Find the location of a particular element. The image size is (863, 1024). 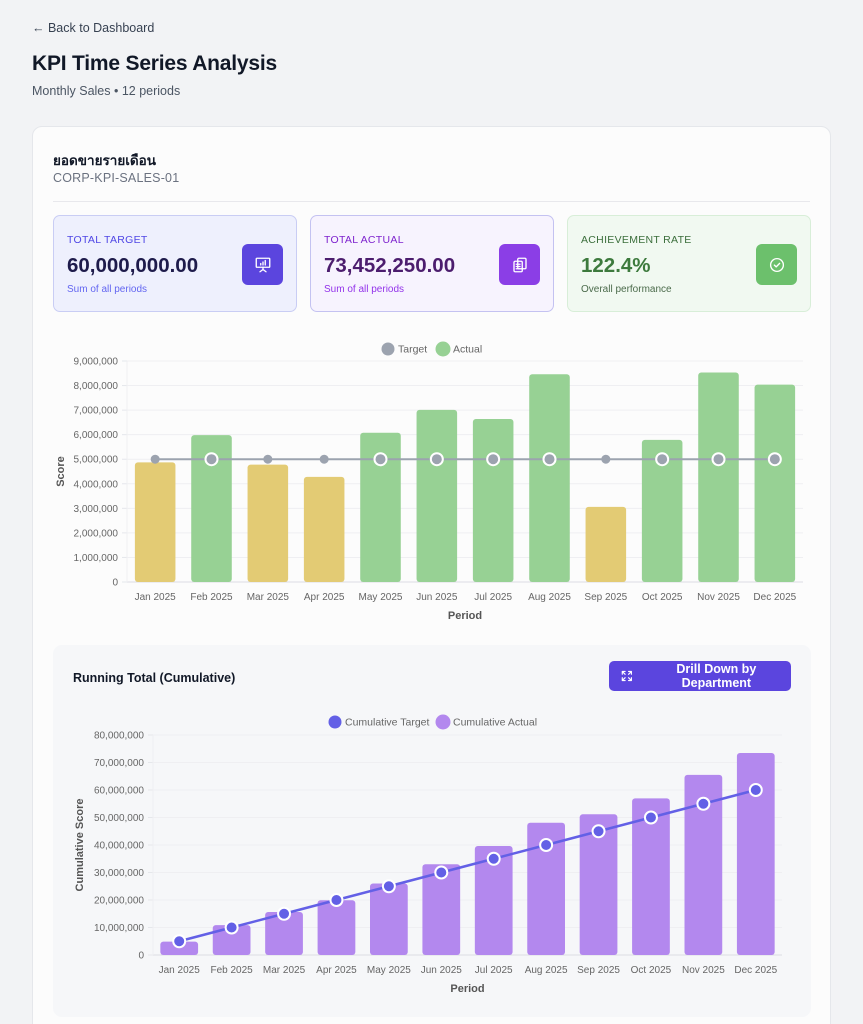

y-tick-label: 3,000,000 is located at coordinates (96, 509).